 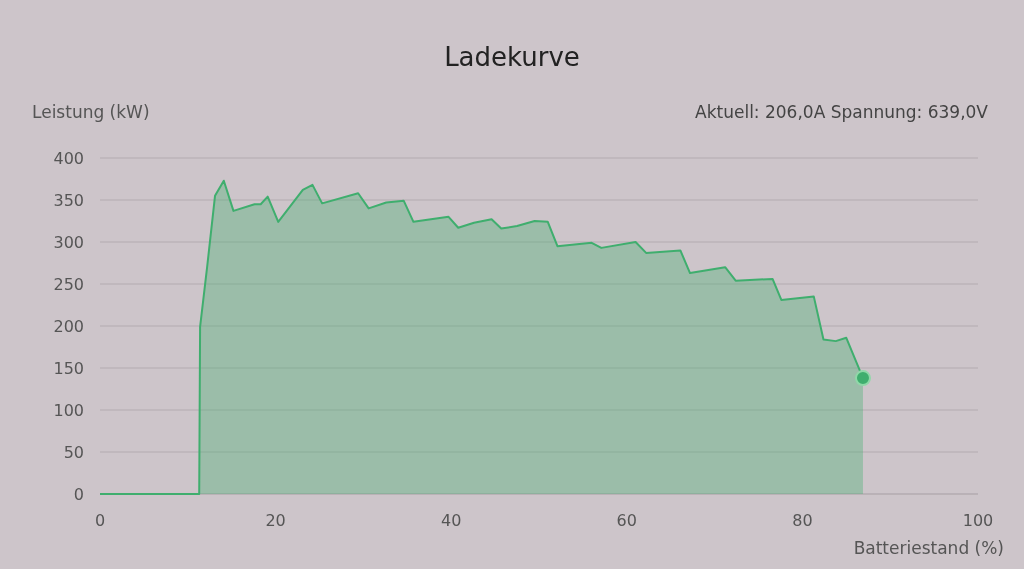 What do you see at coordinates (68, 242) in the screenshot?
I see `y-tick-label: 300` at bounding box center [68, 242].